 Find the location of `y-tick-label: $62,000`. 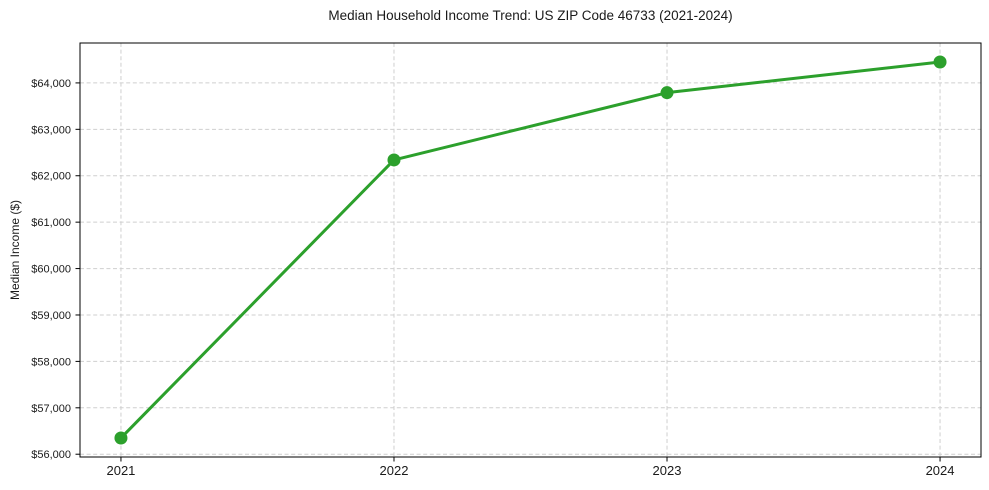

y-tick-label: $62,000 is located at coordinates (51, 177).